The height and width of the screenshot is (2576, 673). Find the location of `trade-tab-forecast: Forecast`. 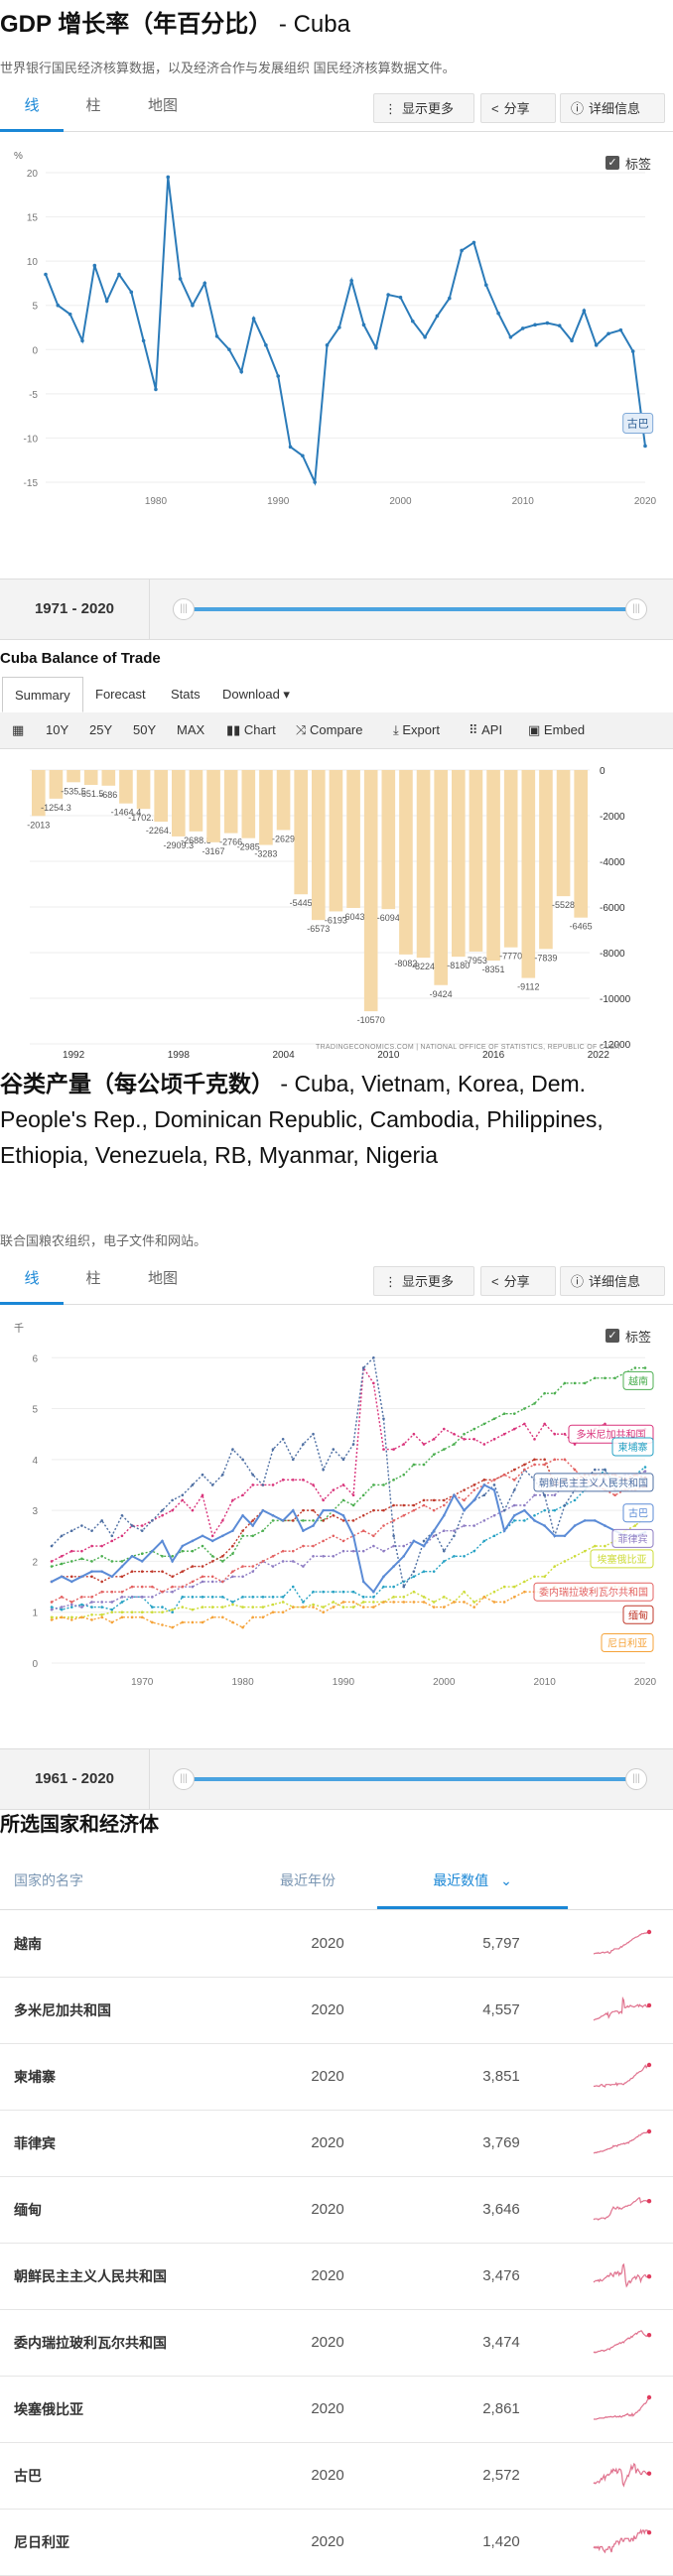

trade-tab-forecast: Forecast is located at coordinates (120, 695).